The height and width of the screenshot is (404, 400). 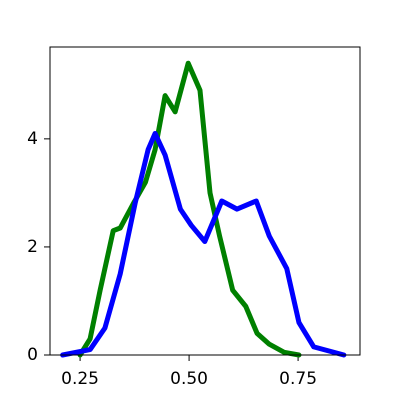 I want to click on y-tick-label: 2, so click(x=32, y=247).